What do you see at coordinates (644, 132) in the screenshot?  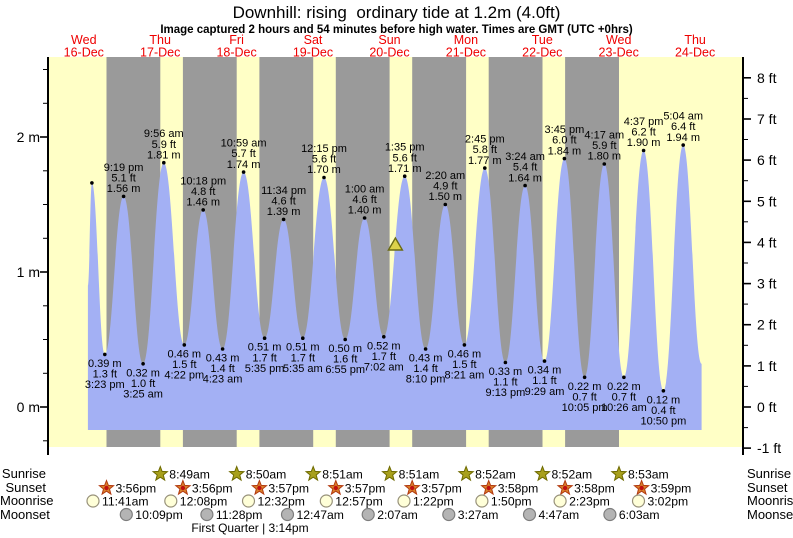 I see `high-tide-annotation: 4:37 pm 6.2 ft 1.90 m` at bounding box center [644, 132].